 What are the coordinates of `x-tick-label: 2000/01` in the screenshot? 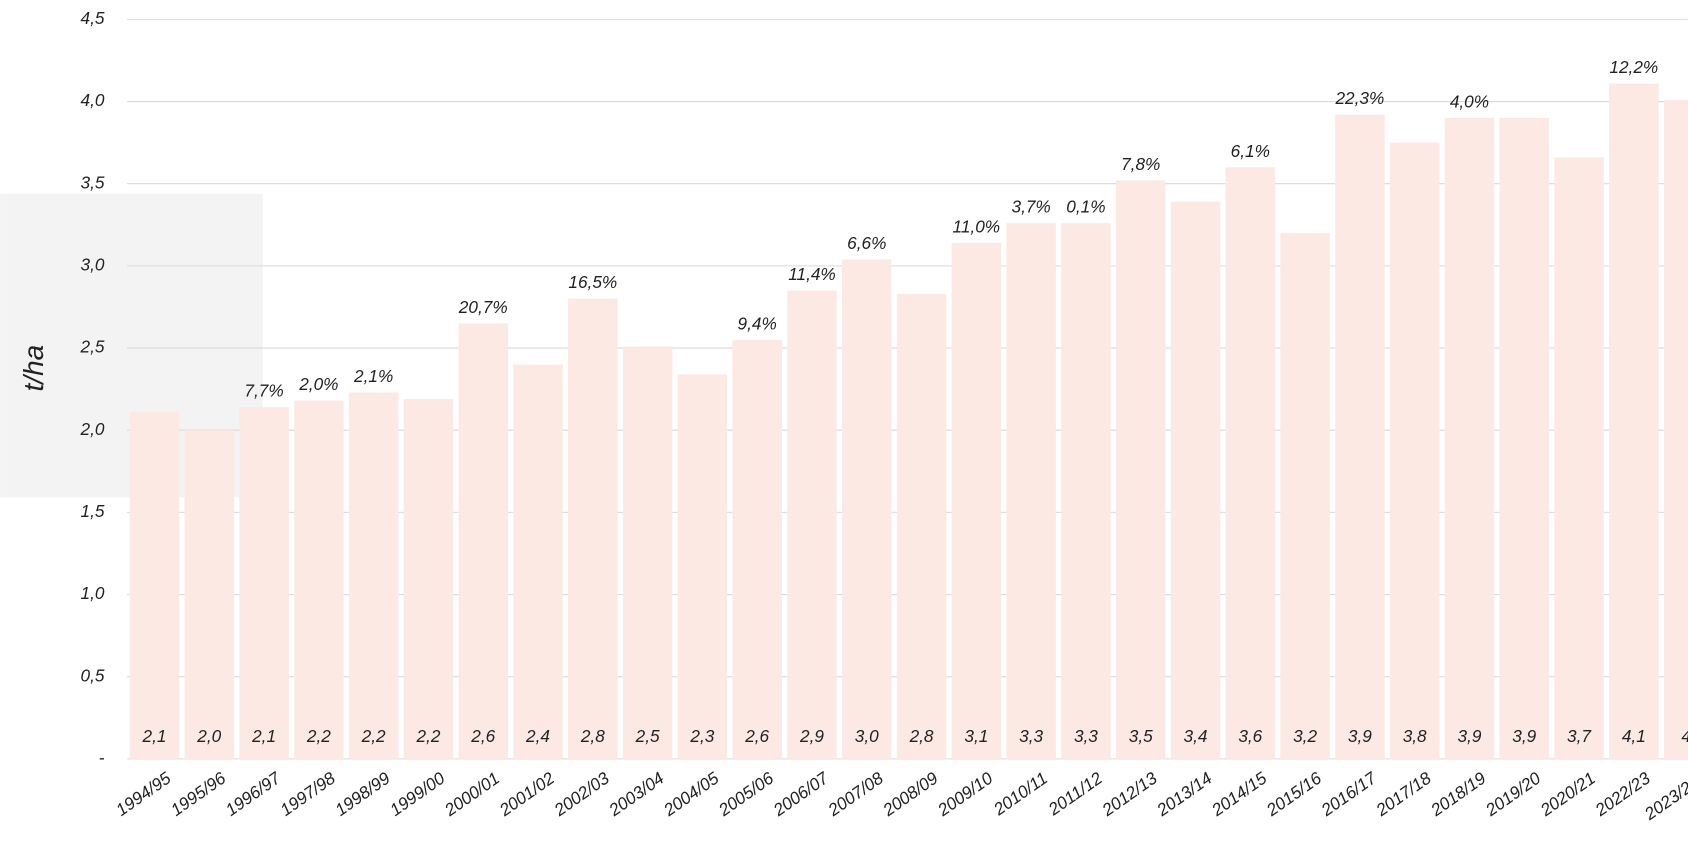 It's located at (471, 794).